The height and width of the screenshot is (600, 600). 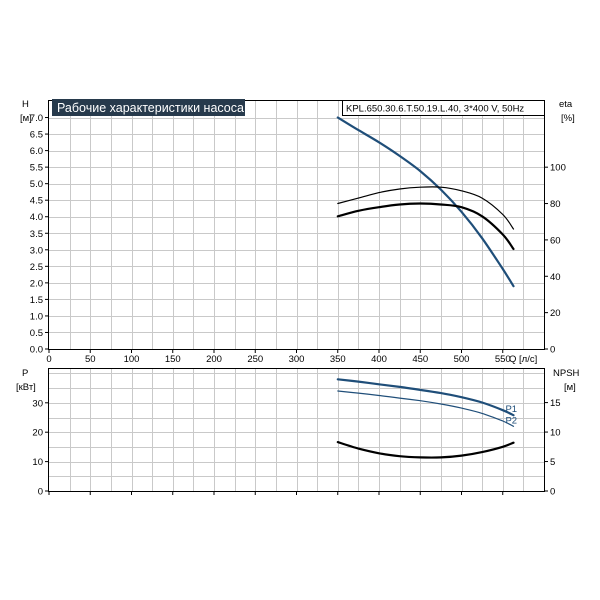 What do you see at coordinates (173, 359) in the screenshot?
I see `flow-tick-label: 150` at bounding box center [173, 359].